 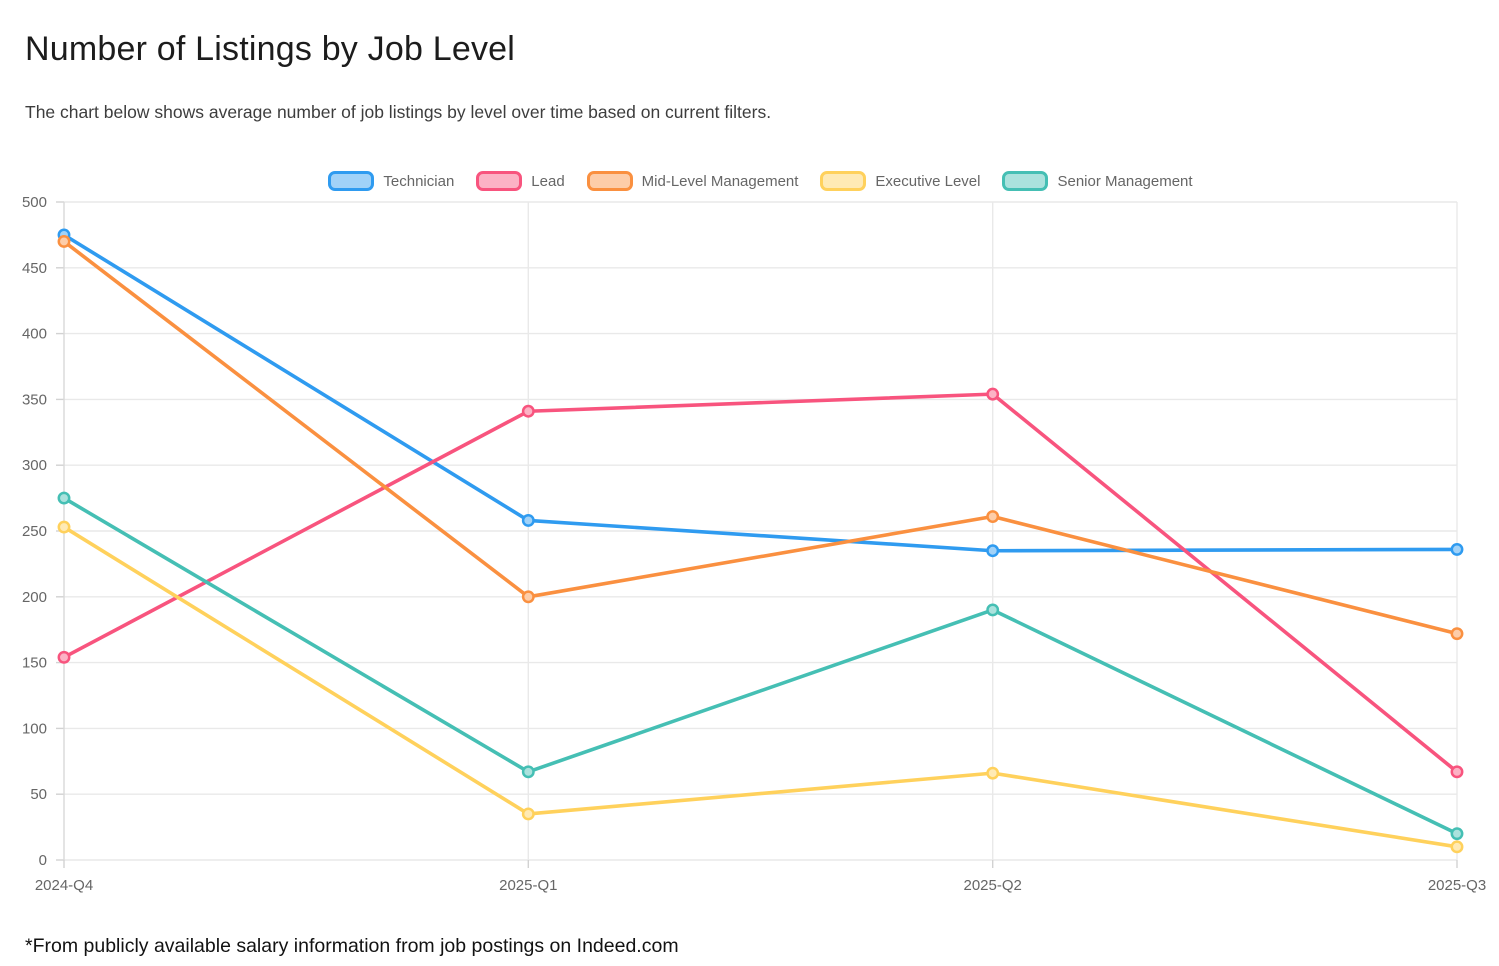 What do you see at coordinates (528, 814) in the screenshot?
I see `point-executive-level-2025-Q1` at bounding box center [528, 814].